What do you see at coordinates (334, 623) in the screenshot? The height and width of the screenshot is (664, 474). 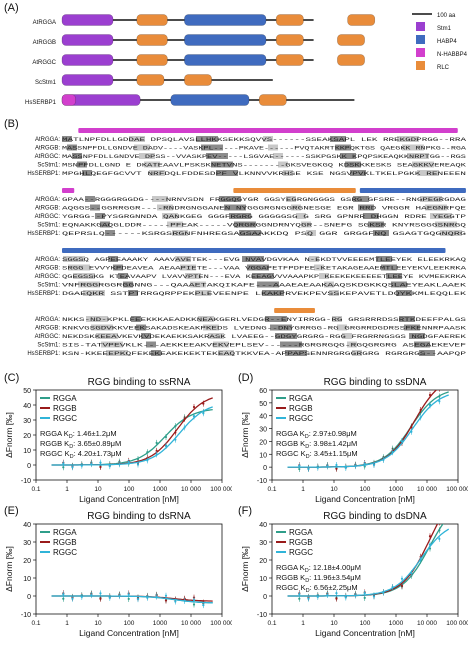 I see `x-tick-label: 10` at bounding box center [334, 623].